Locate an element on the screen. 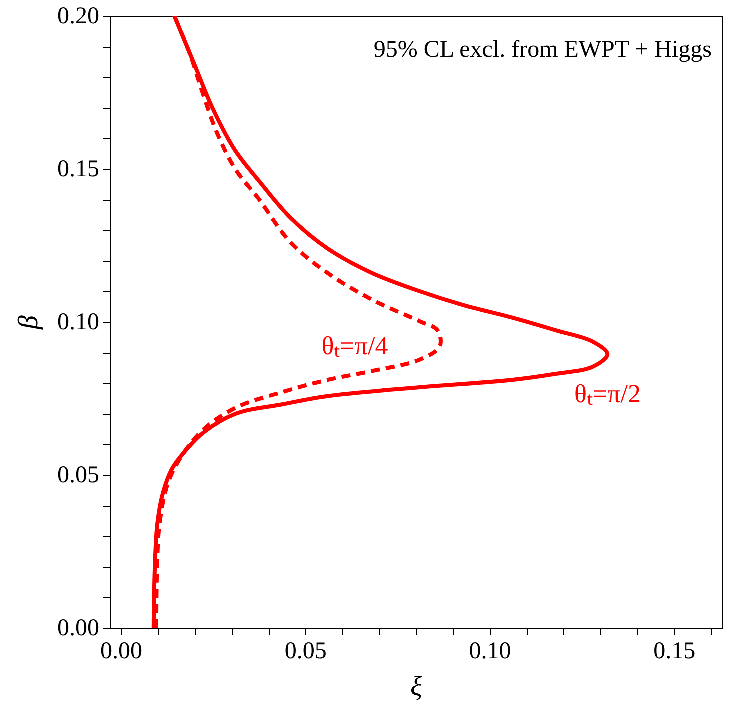 Image resolution: width=730 pixels, height=721 pixels. annotation: 95% CL excl. from EWPT + Higgs is located at coordinates (543, 50).